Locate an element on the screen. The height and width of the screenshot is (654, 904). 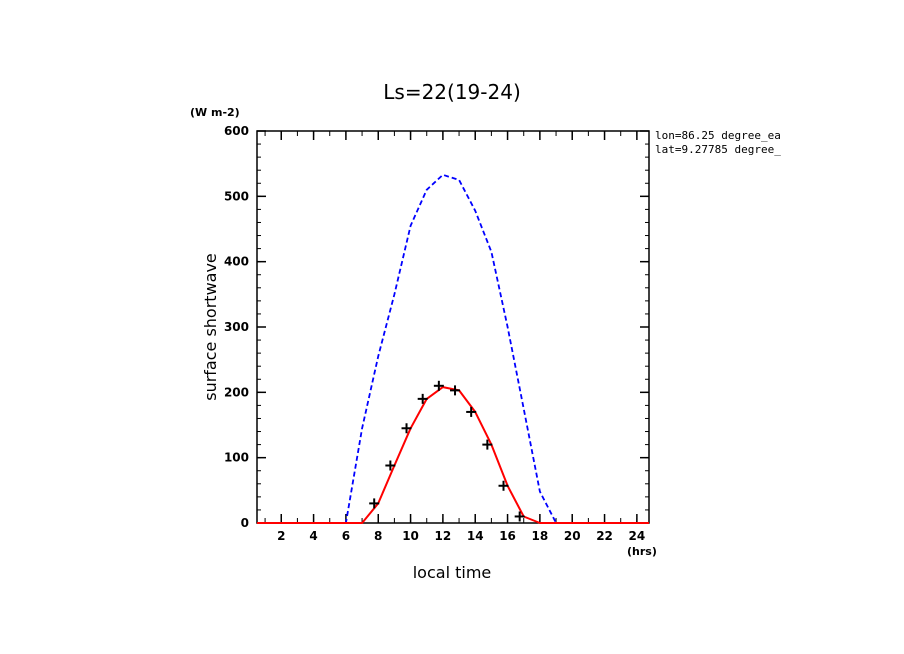
chart-title: Ls=22(19-24) is located at coordinates (452, 92).